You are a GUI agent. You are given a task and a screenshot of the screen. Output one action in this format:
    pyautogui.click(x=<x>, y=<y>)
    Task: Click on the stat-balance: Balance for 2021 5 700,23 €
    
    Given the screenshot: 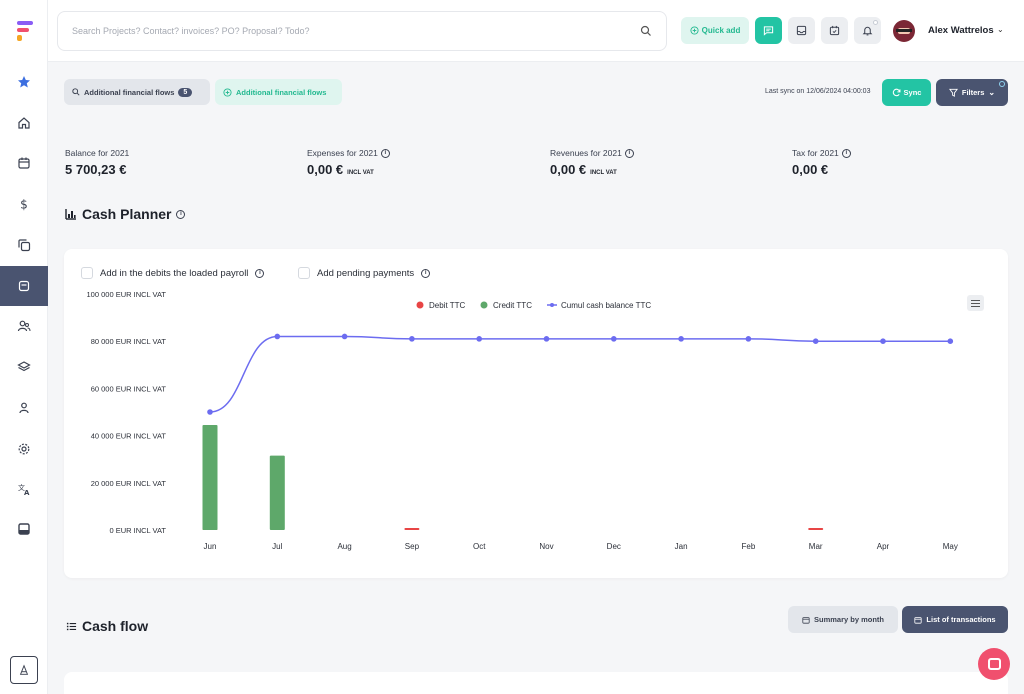 What is the action you would take?
    pyautogui.click(x=97, y=162)
    